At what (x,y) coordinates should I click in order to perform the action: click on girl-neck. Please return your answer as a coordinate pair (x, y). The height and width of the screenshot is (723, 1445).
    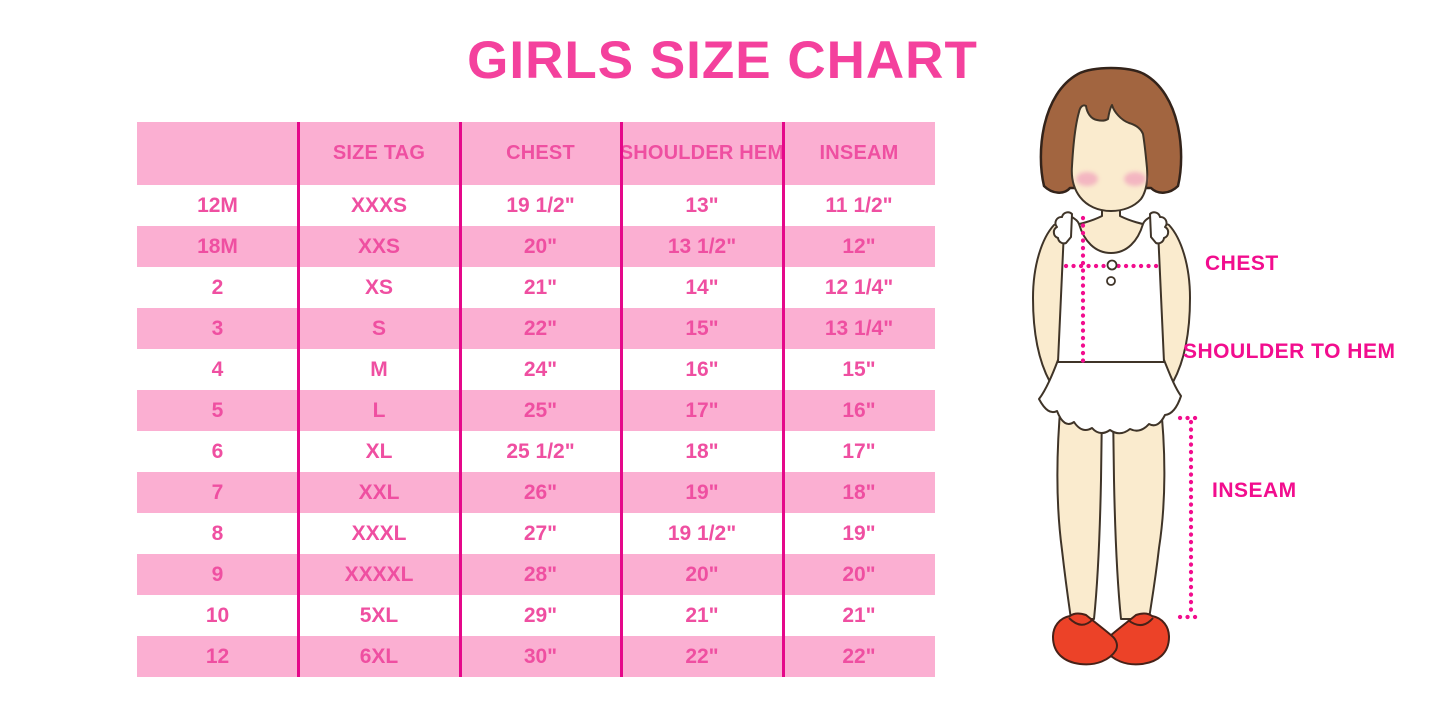
    Looking at the image, I should click on (1111, 233).